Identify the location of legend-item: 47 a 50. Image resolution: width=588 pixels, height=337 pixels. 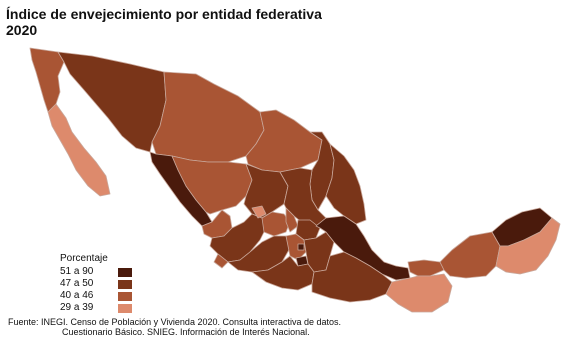
(96, 284).